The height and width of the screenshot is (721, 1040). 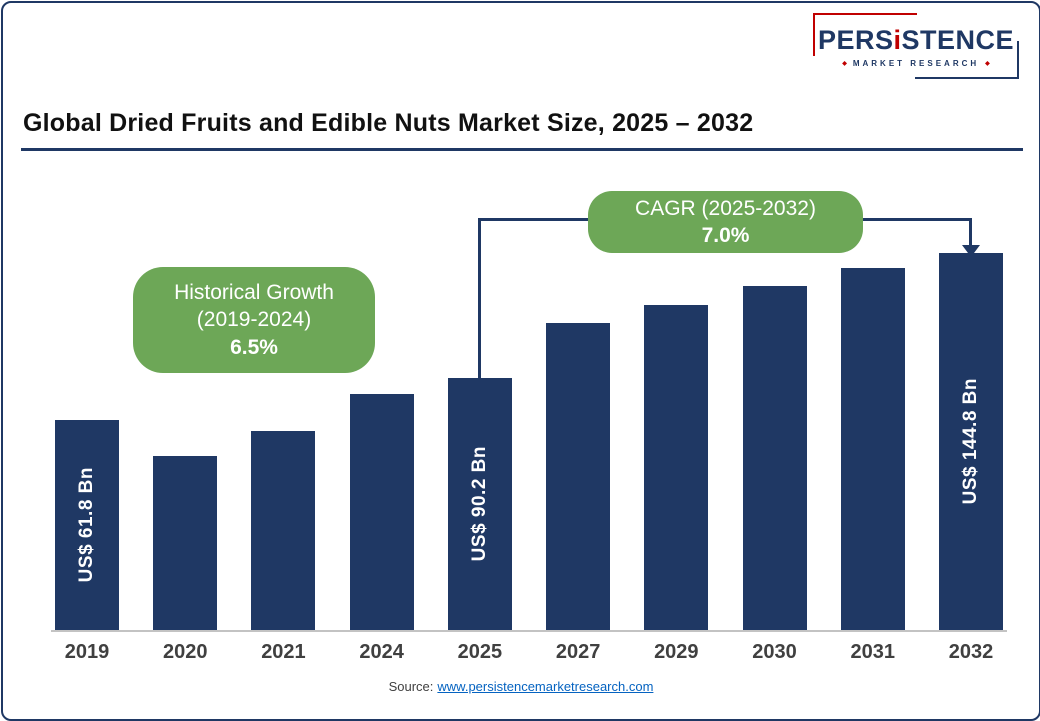 I want to click on x-axis-label-2021: 2021, so click(x=283, y=652).